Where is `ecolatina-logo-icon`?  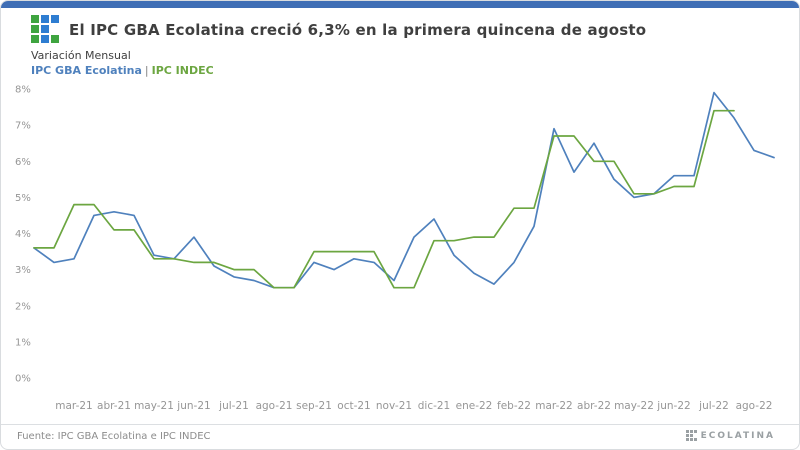 ecolatina-logo-icon is located at coordinates (46, 30).